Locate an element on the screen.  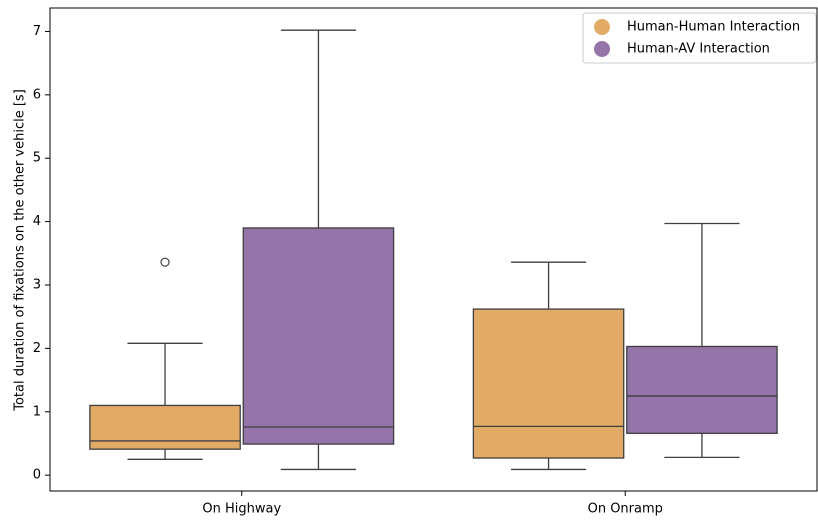
x-tick-label: On Highway is located at coordinates (241, 509).